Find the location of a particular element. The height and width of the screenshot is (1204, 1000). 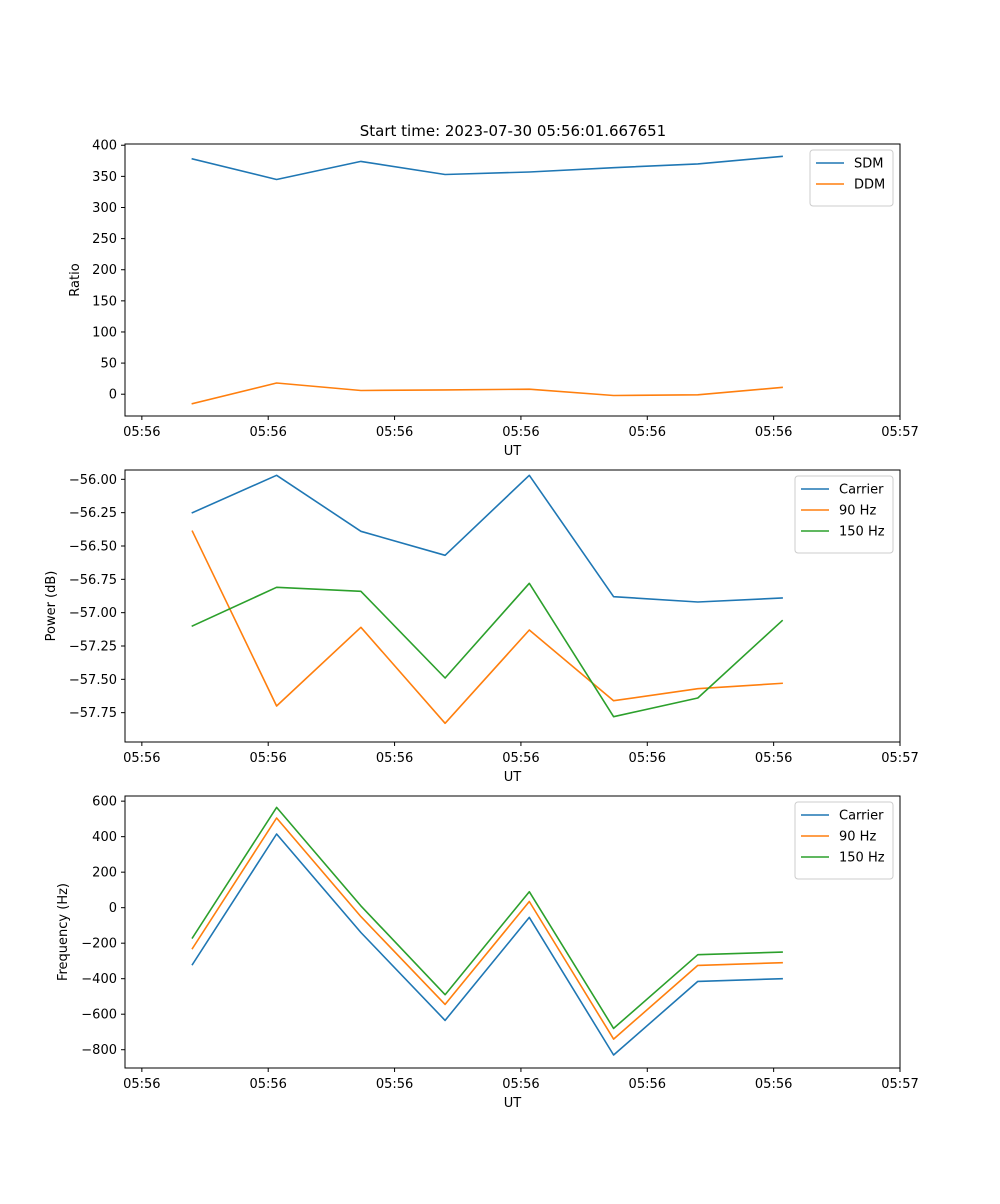

series-line-sdm is located at coordinates (487, 168).